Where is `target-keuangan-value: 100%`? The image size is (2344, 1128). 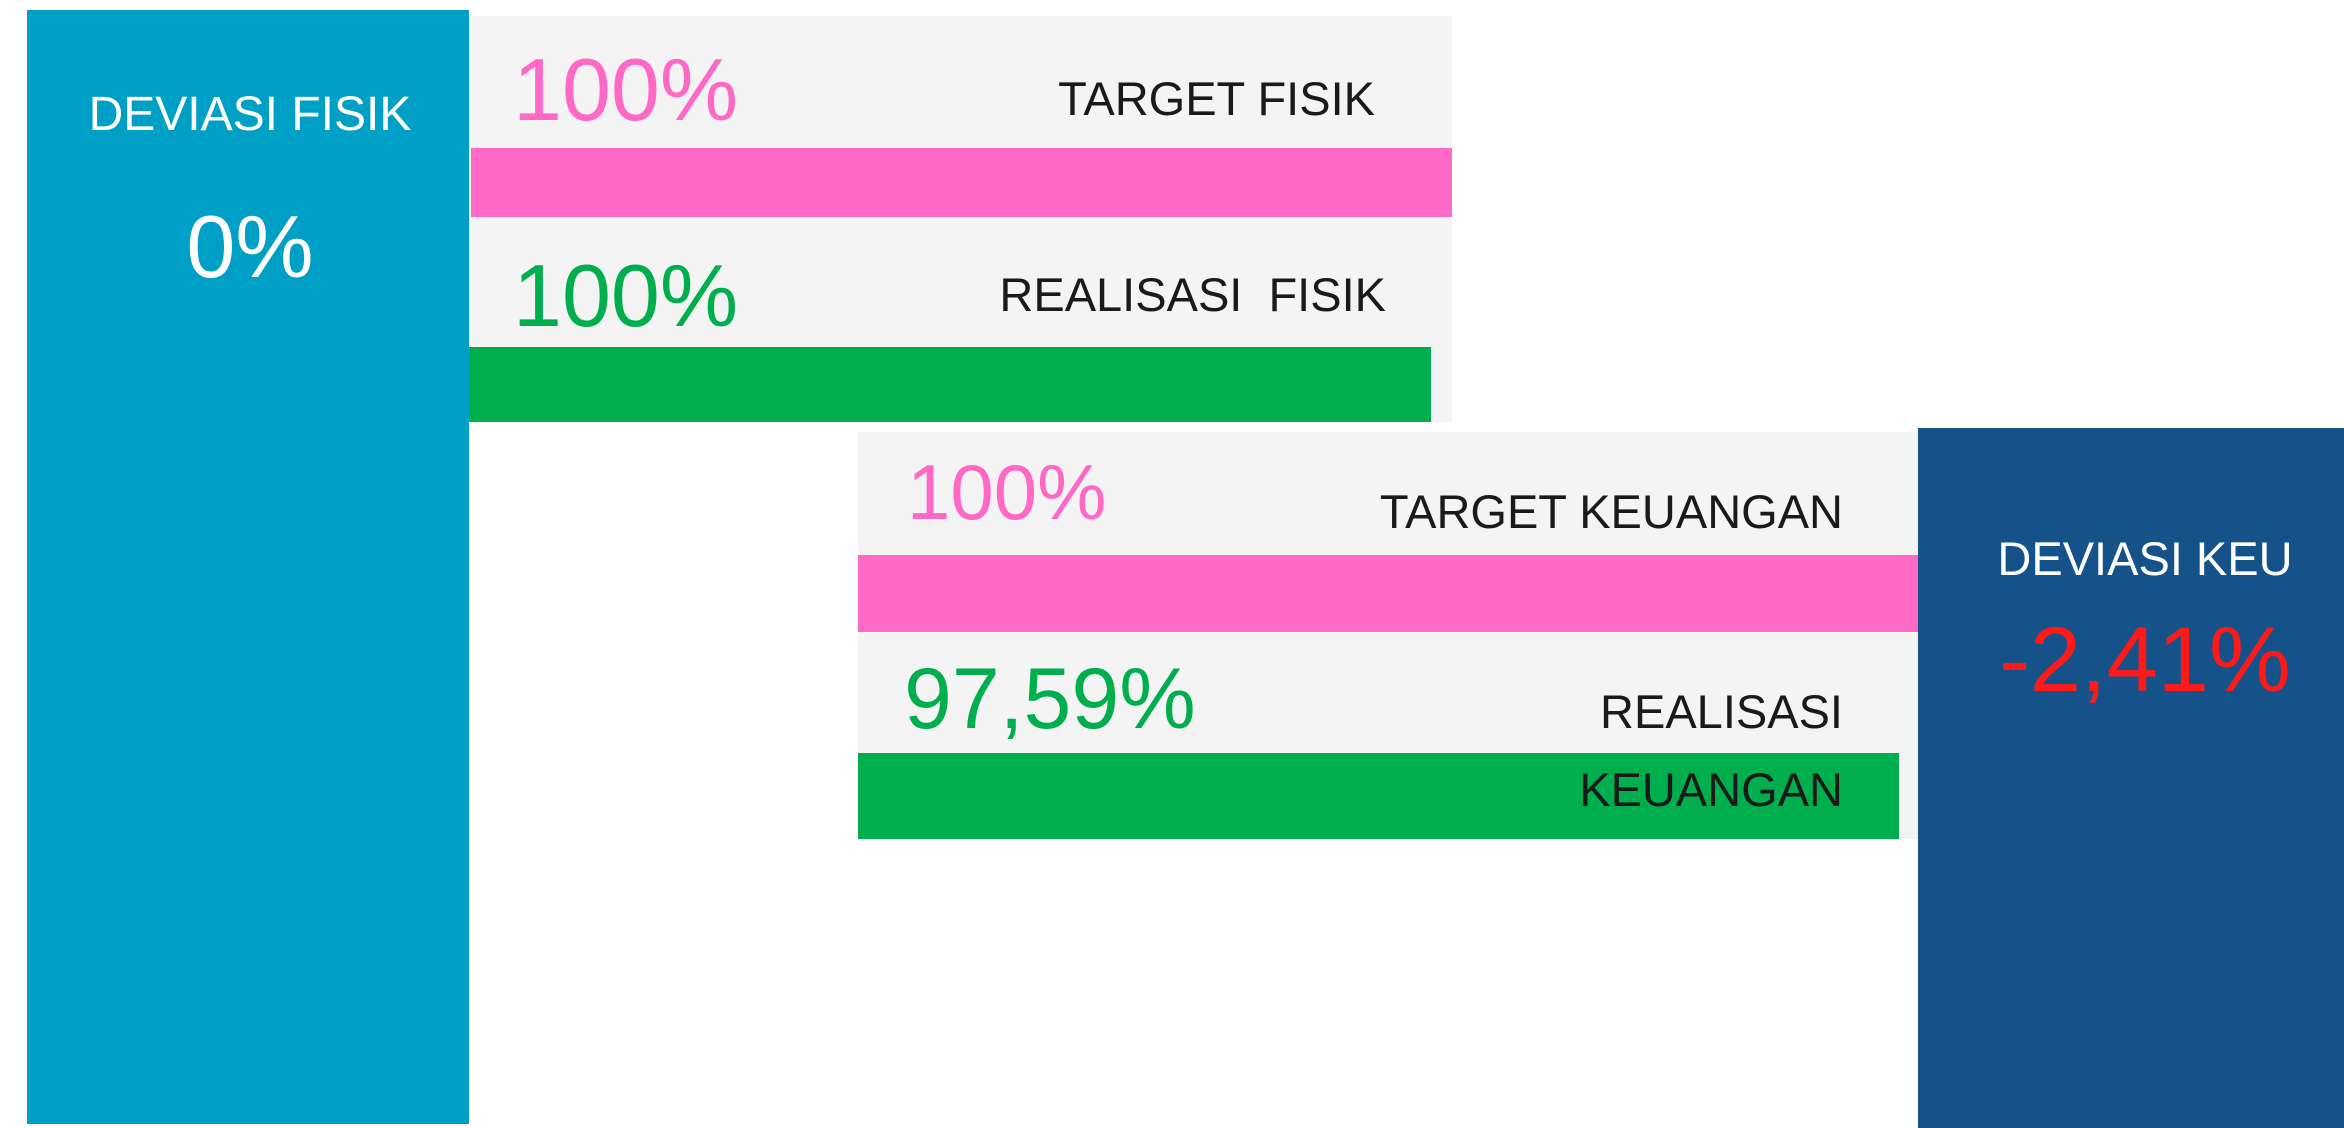 target-keuangan-value: 100% is located at coordinates (1007, 492).